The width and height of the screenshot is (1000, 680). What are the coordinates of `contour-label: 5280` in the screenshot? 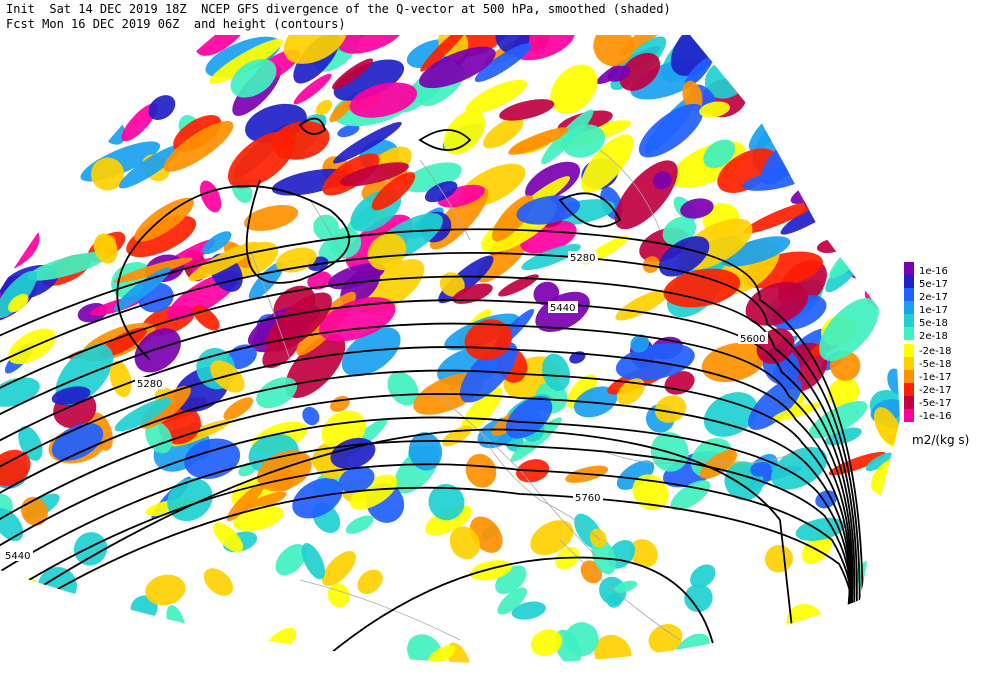 It's located at (149, 384).